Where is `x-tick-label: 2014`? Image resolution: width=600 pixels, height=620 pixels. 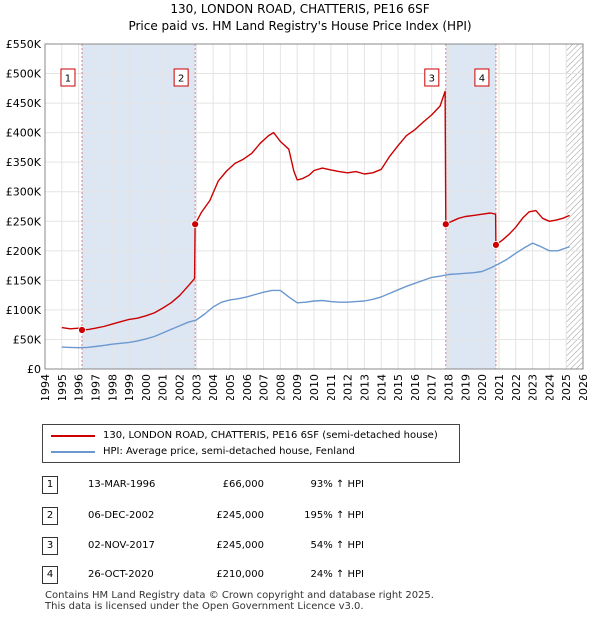 x-tick-label: 2014 is located at coordinates (381, 387).